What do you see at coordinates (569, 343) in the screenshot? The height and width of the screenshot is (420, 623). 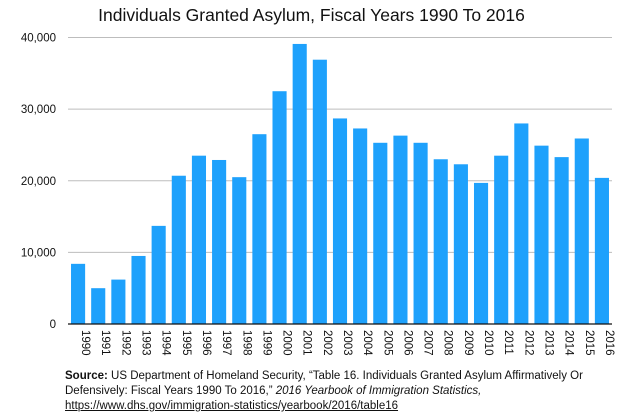 I see `x-tick-label: 2014` at bounding box center [569, 343].